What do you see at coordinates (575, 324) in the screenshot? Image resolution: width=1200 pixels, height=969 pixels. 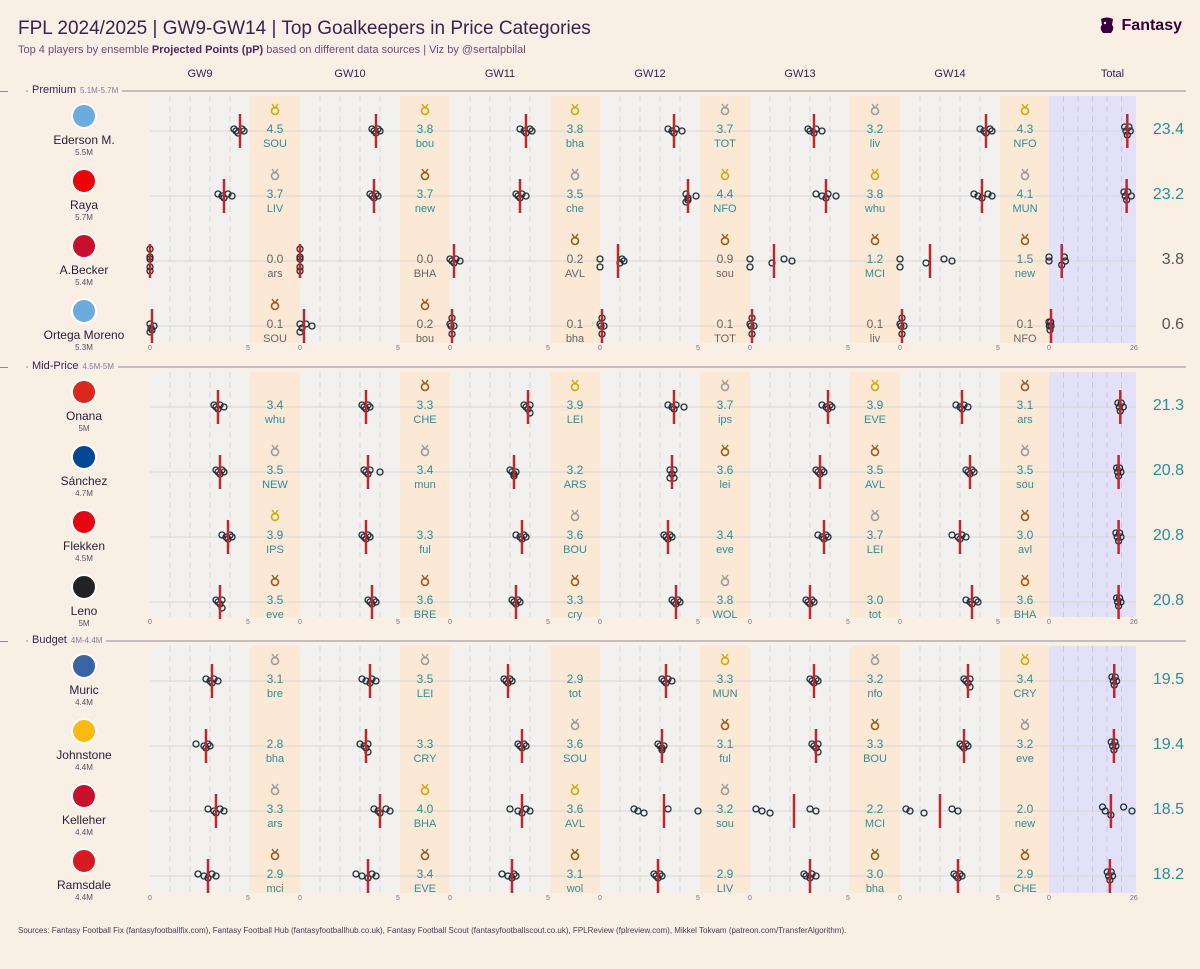 I see `gw-value: 0.1` at bounding box center [575, 324].